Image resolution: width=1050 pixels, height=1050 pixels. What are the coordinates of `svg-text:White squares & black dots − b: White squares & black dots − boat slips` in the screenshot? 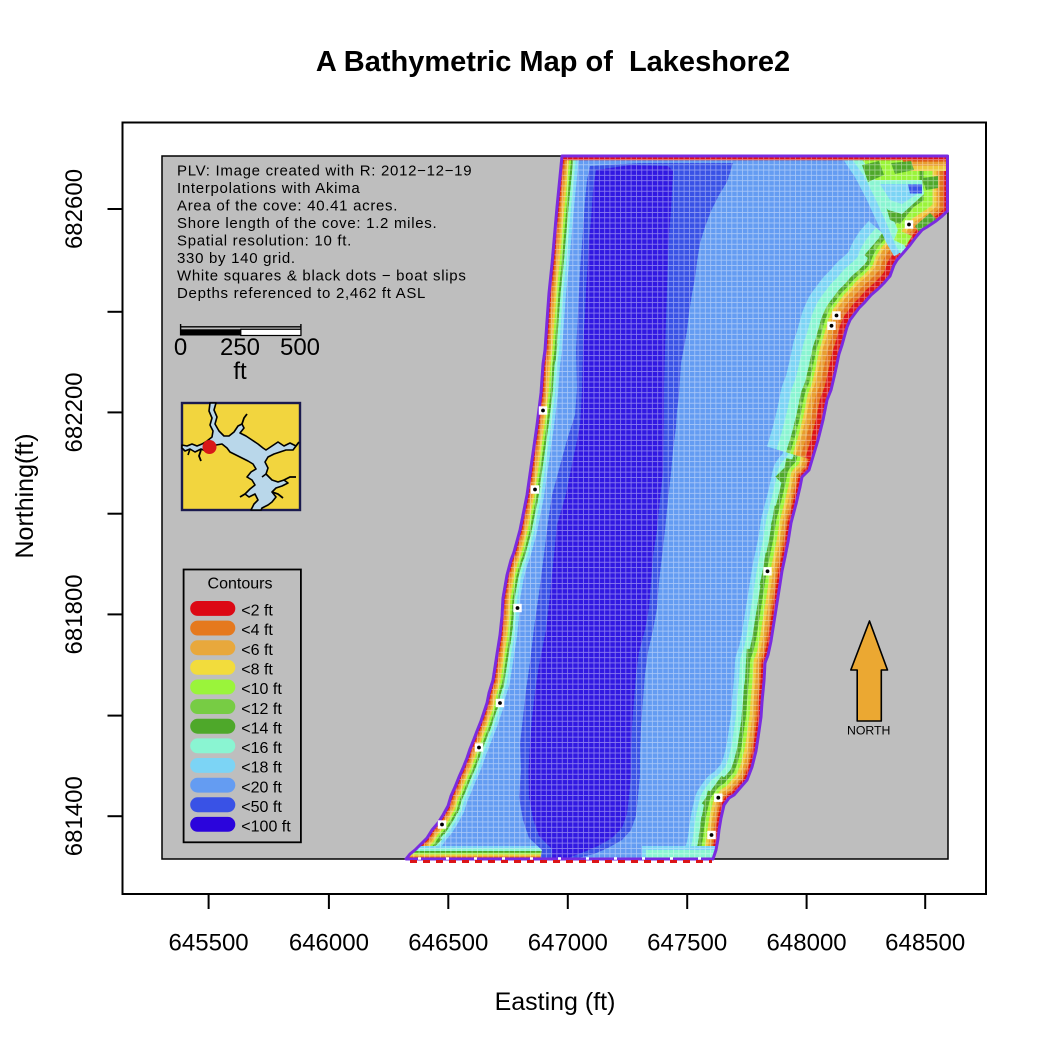 It's located at (322, 276).